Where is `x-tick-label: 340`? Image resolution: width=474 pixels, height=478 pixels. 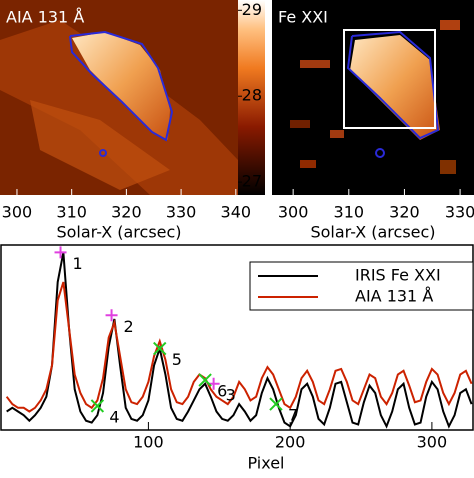
x-tick-label: 340 is located at coordinates (236, 212).